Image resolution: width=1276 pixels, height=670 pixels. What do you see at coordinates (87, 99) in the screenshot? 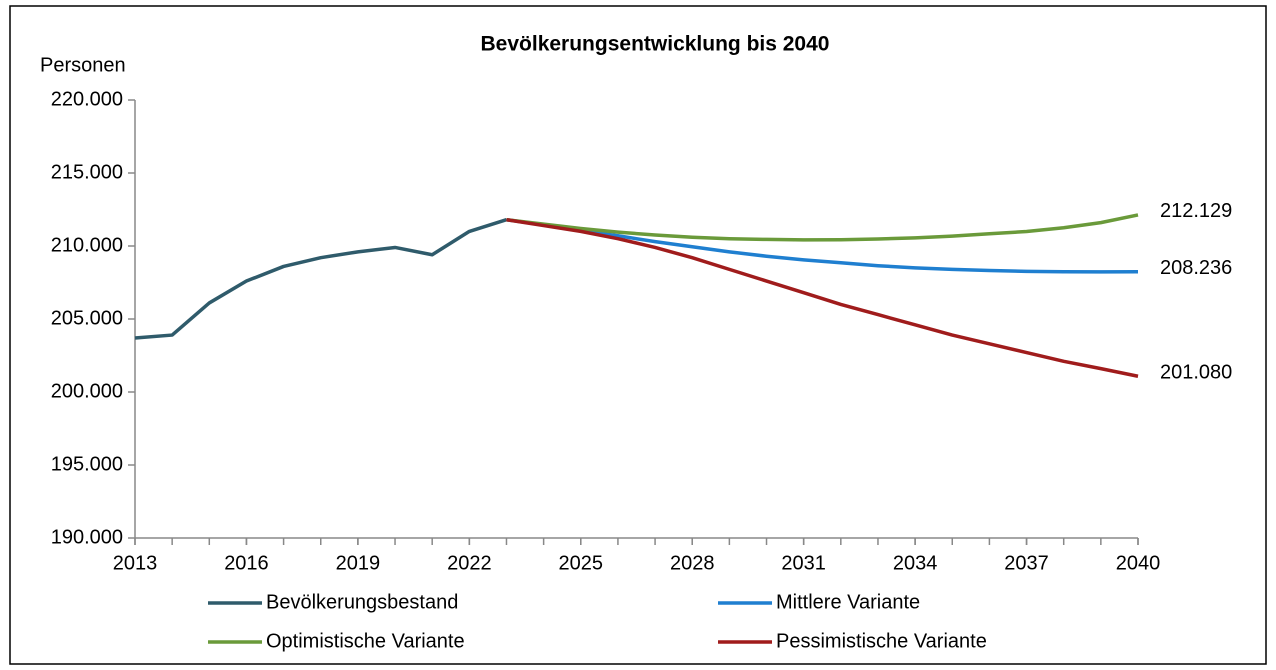
I see `y-tick-label: 220.000` at bounding box center [87, 99].